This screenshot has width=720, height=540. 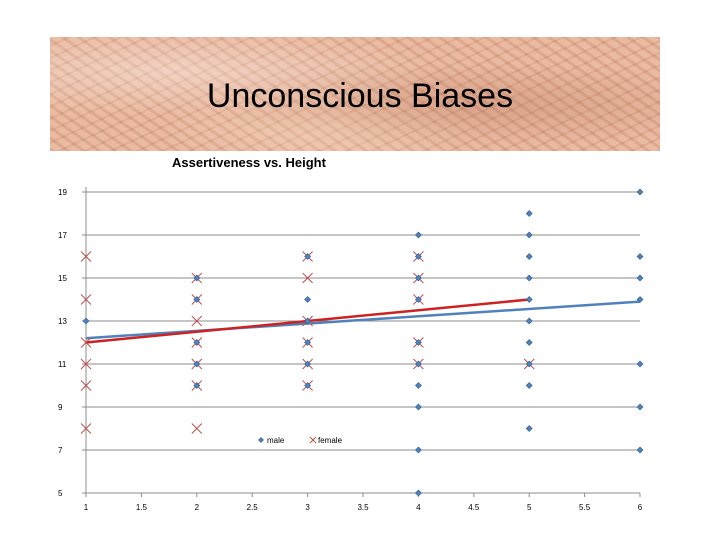 I want to click on y-tick-label: 15, so click(x=62, y=278).